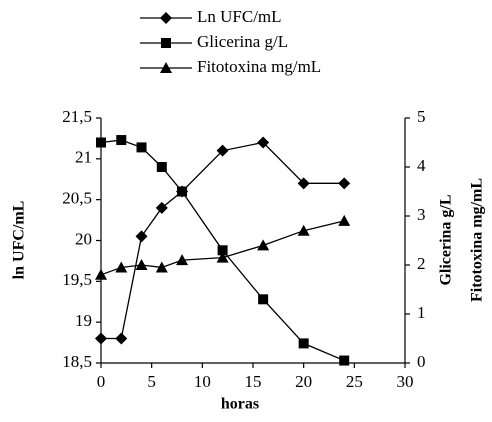 This screenshot has width=492, height=422. I want to click on y-tick-label: 20, so click(83, 238).